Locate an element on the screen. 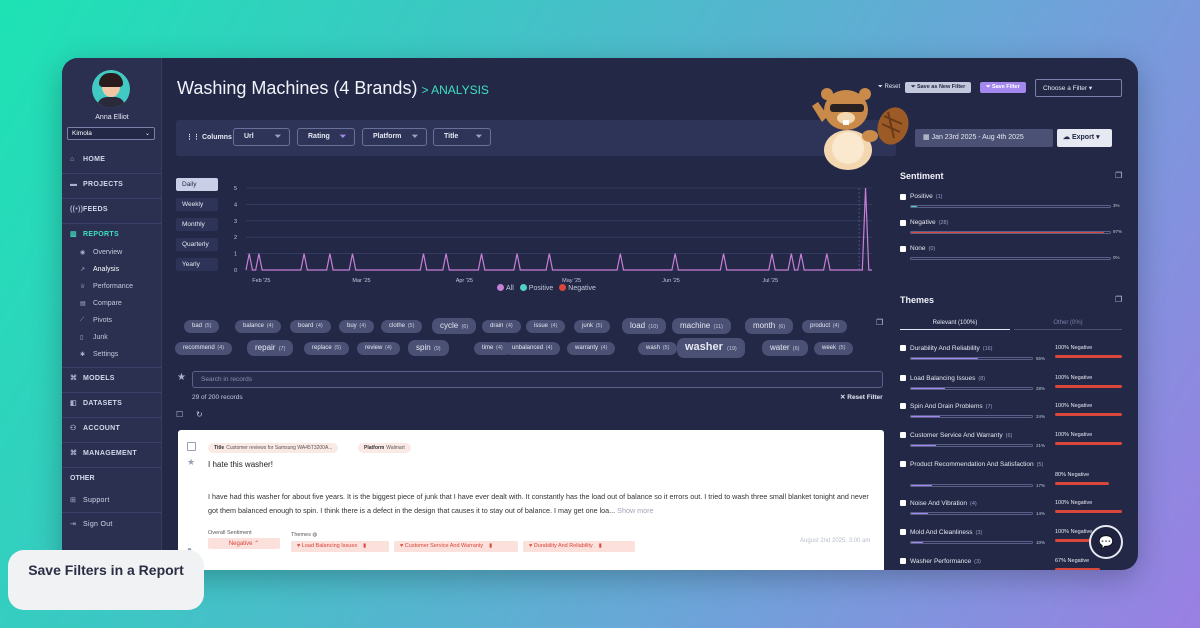  word-tag-time: time (4) is located at coordinates (492, 348).